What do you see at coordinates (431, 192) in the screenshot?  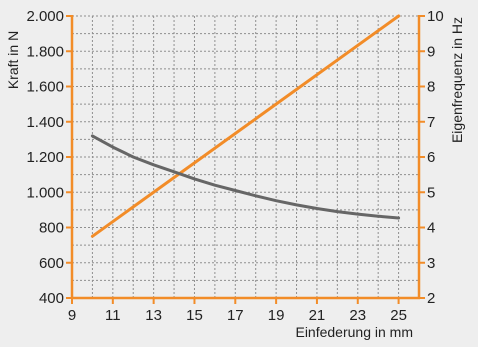 I see `y-right-tick-label: 5` at bounding box center [431, 192].